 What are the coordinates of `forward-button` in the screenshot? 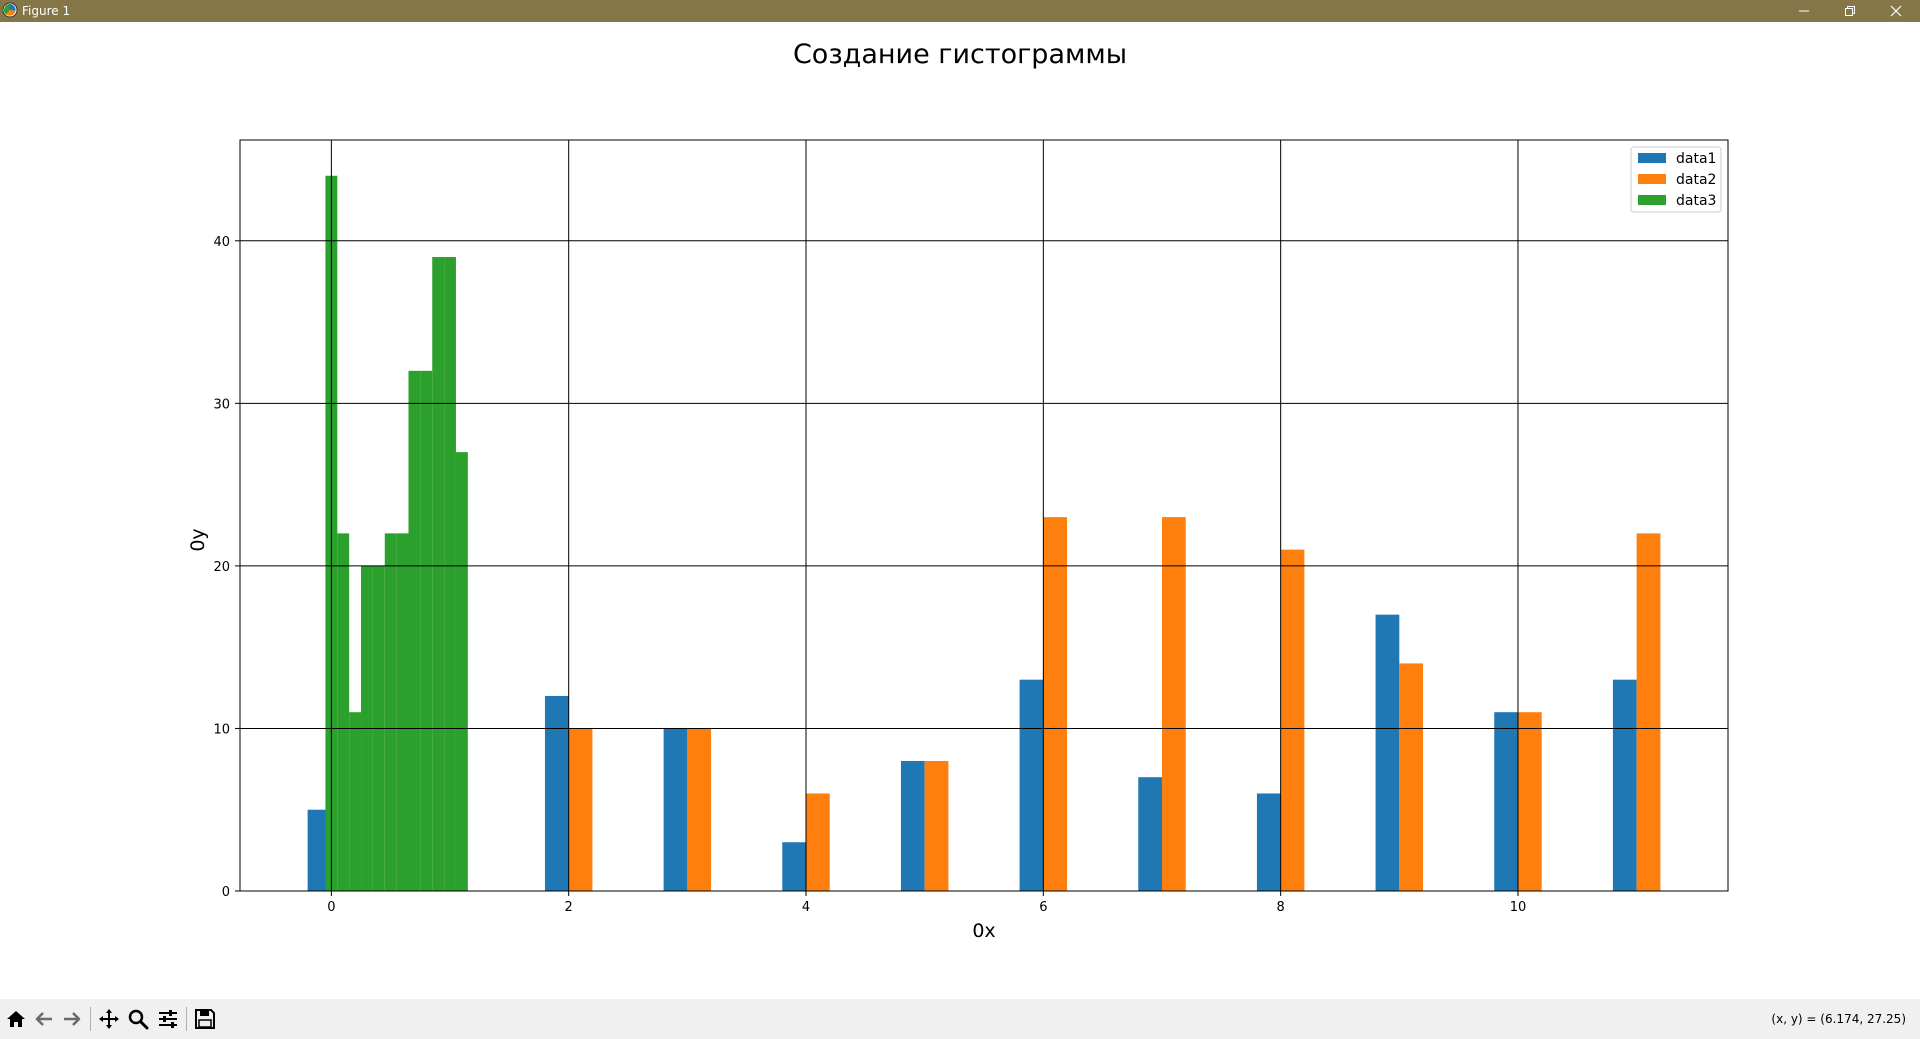 It's located at (72, 1019).